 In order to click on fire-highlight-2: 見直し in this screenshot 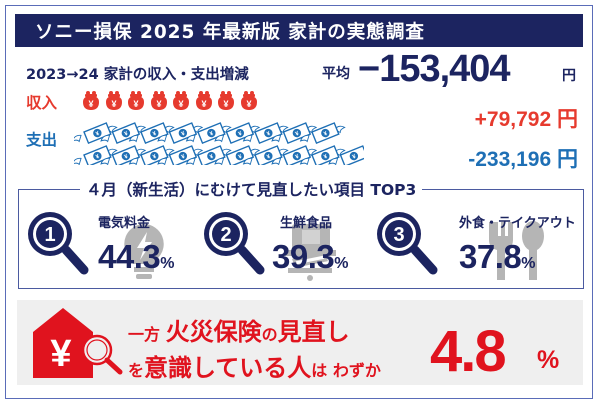, I will do `click(313, 332)`.